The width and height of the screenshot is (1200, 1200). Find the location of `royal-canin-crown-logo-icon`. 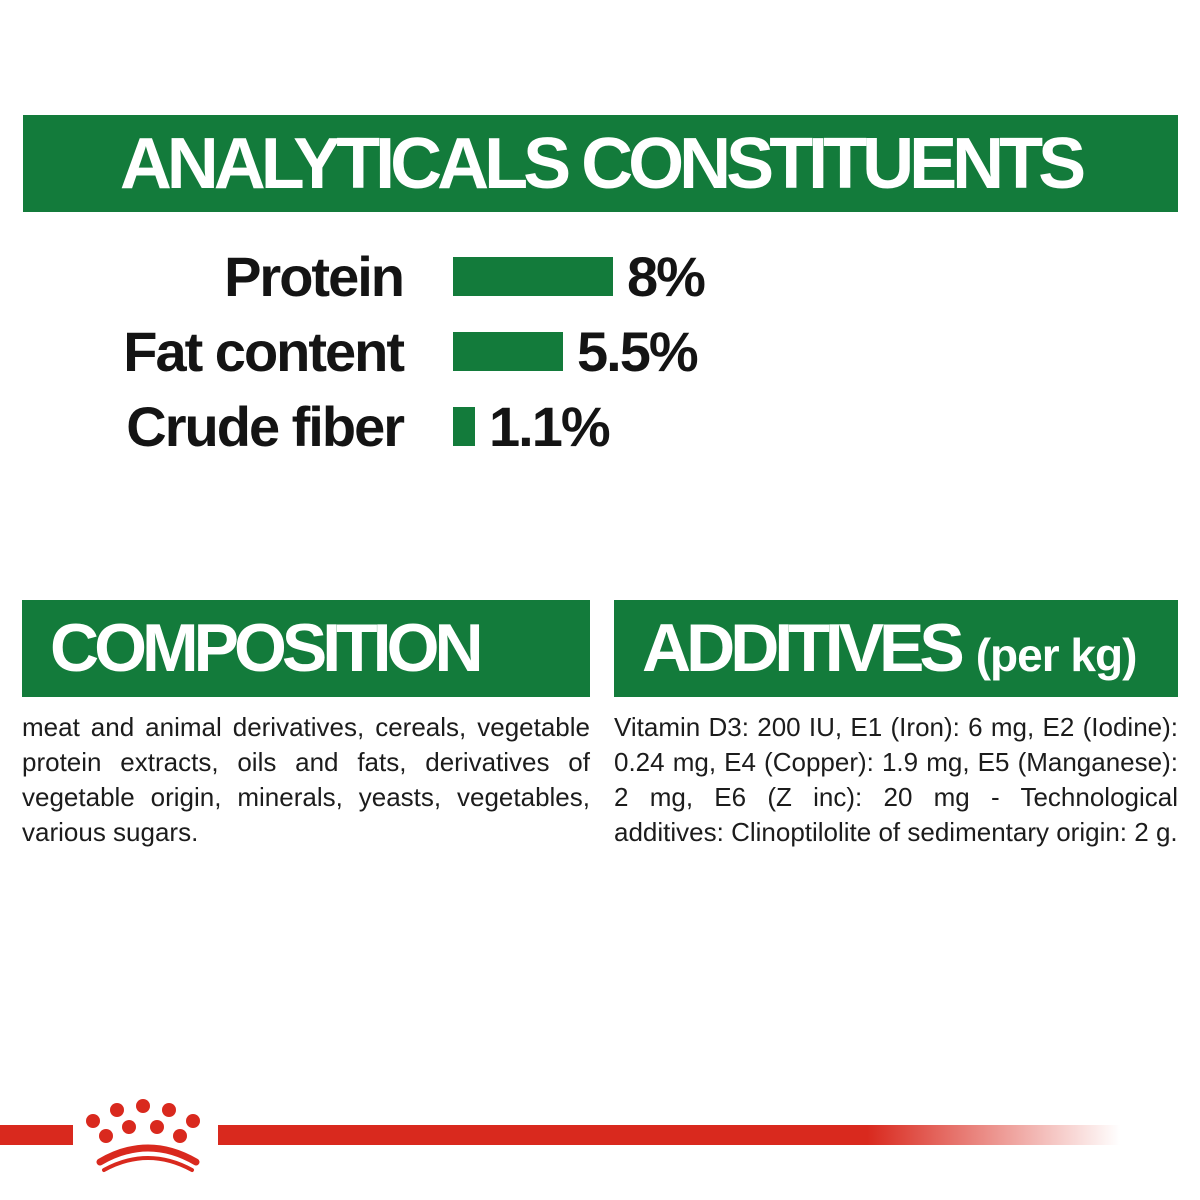

royal-canin-crown-logo-icon is located at coordinates (143, 1135).